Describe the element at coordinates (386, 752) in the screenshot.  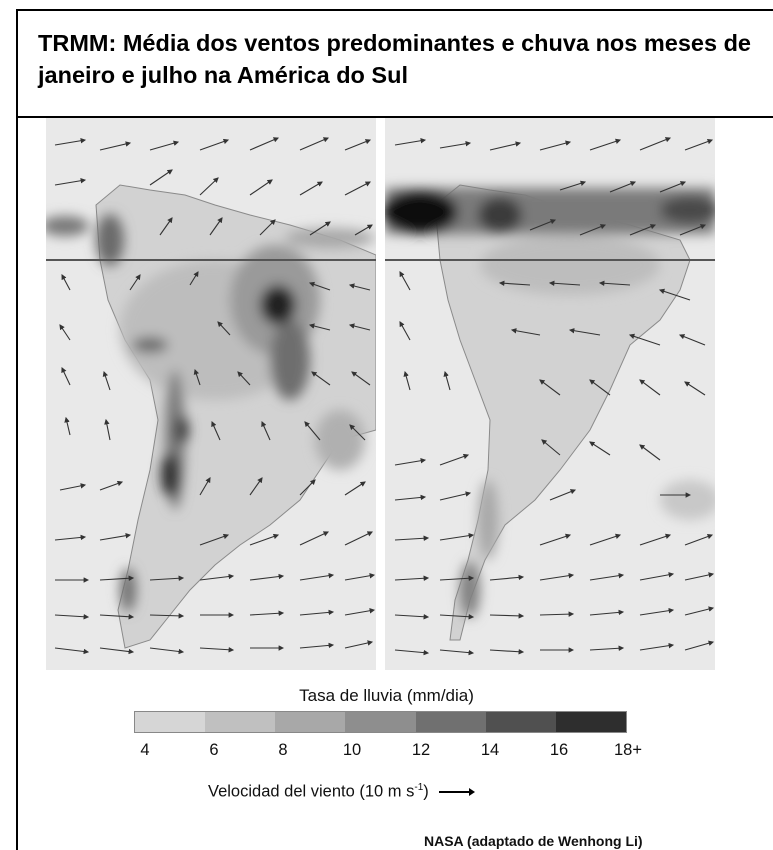
I see `color-scale-ticks: 4 6 8 10 12 14 16 18+` at that location.